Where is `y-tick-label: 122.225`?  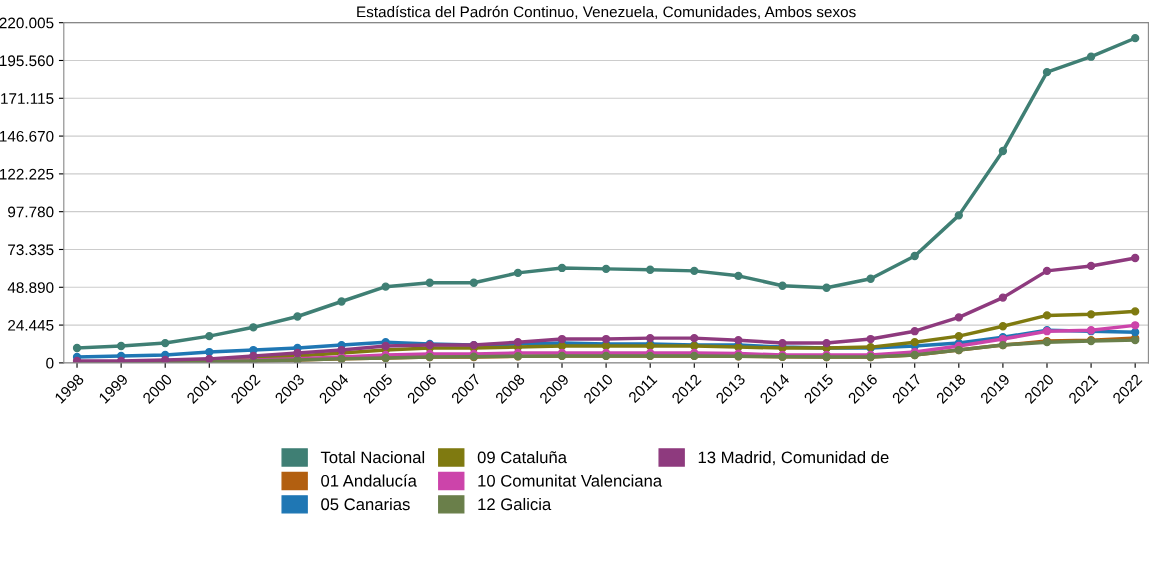 y-tick-label: 122.225 is located at coordinates (27, 174).